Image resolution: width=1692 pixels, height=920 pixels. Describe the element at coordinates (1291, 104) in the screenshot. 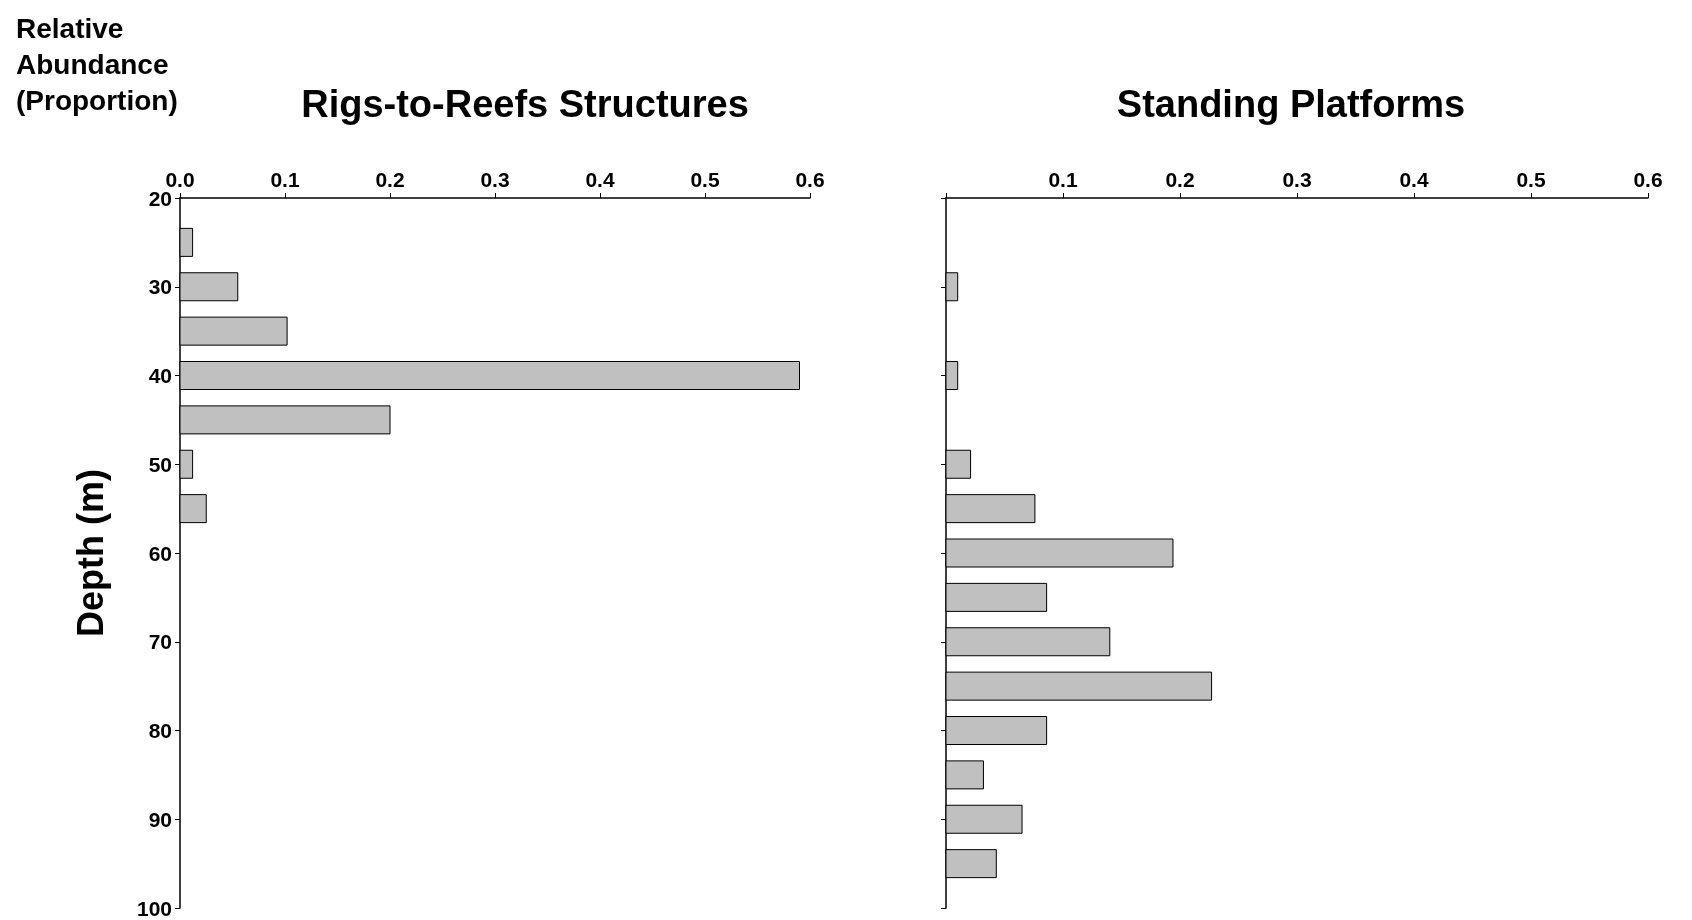

I see `chart-title: Standing Platforms` at that location.